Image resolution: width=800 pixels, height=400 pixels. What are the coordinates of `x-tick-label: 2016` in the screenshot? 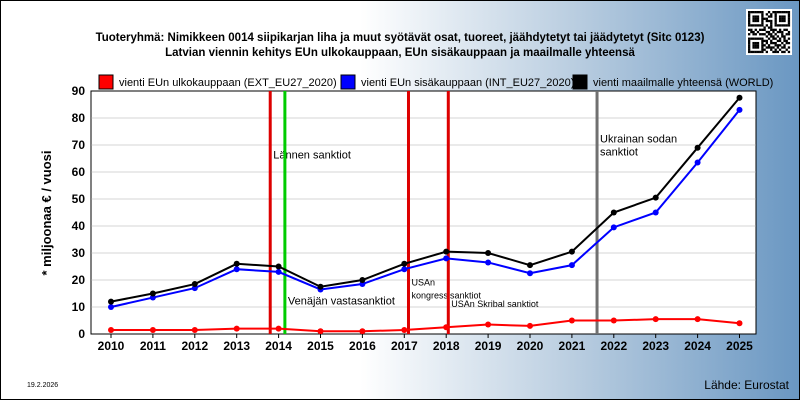 It's located at (362, 346).